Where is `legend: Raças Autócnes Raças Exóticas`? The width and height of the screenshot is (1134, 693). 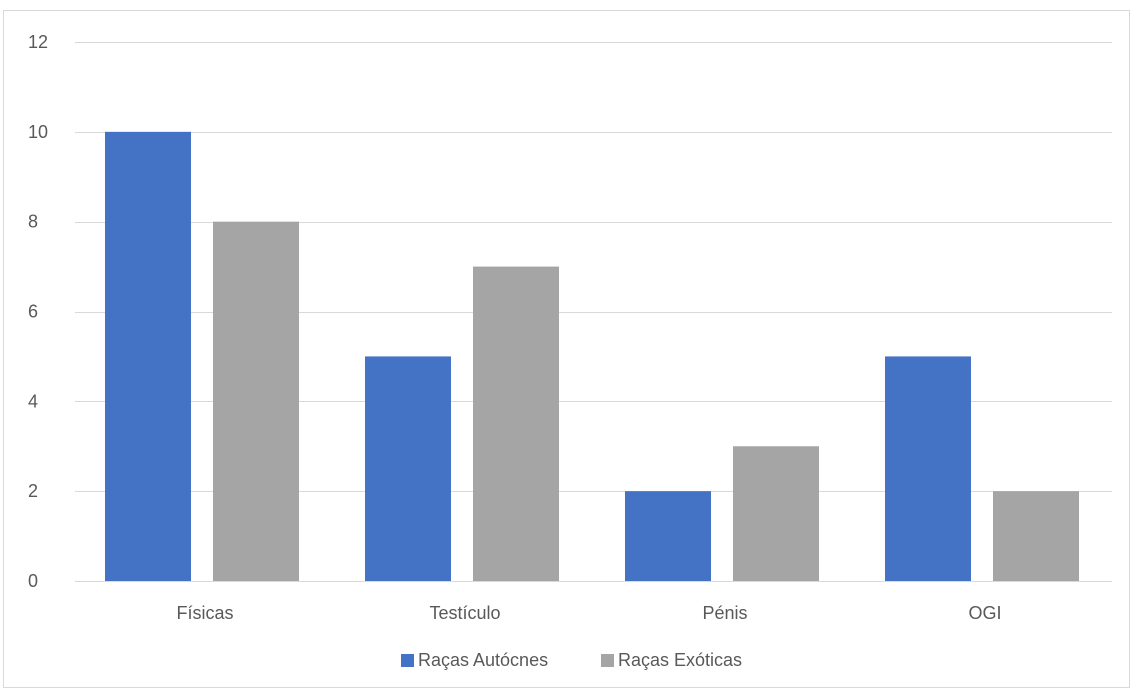
legend: Raças Autócnes Raças Exóticas is located at coordinates (571, 660).